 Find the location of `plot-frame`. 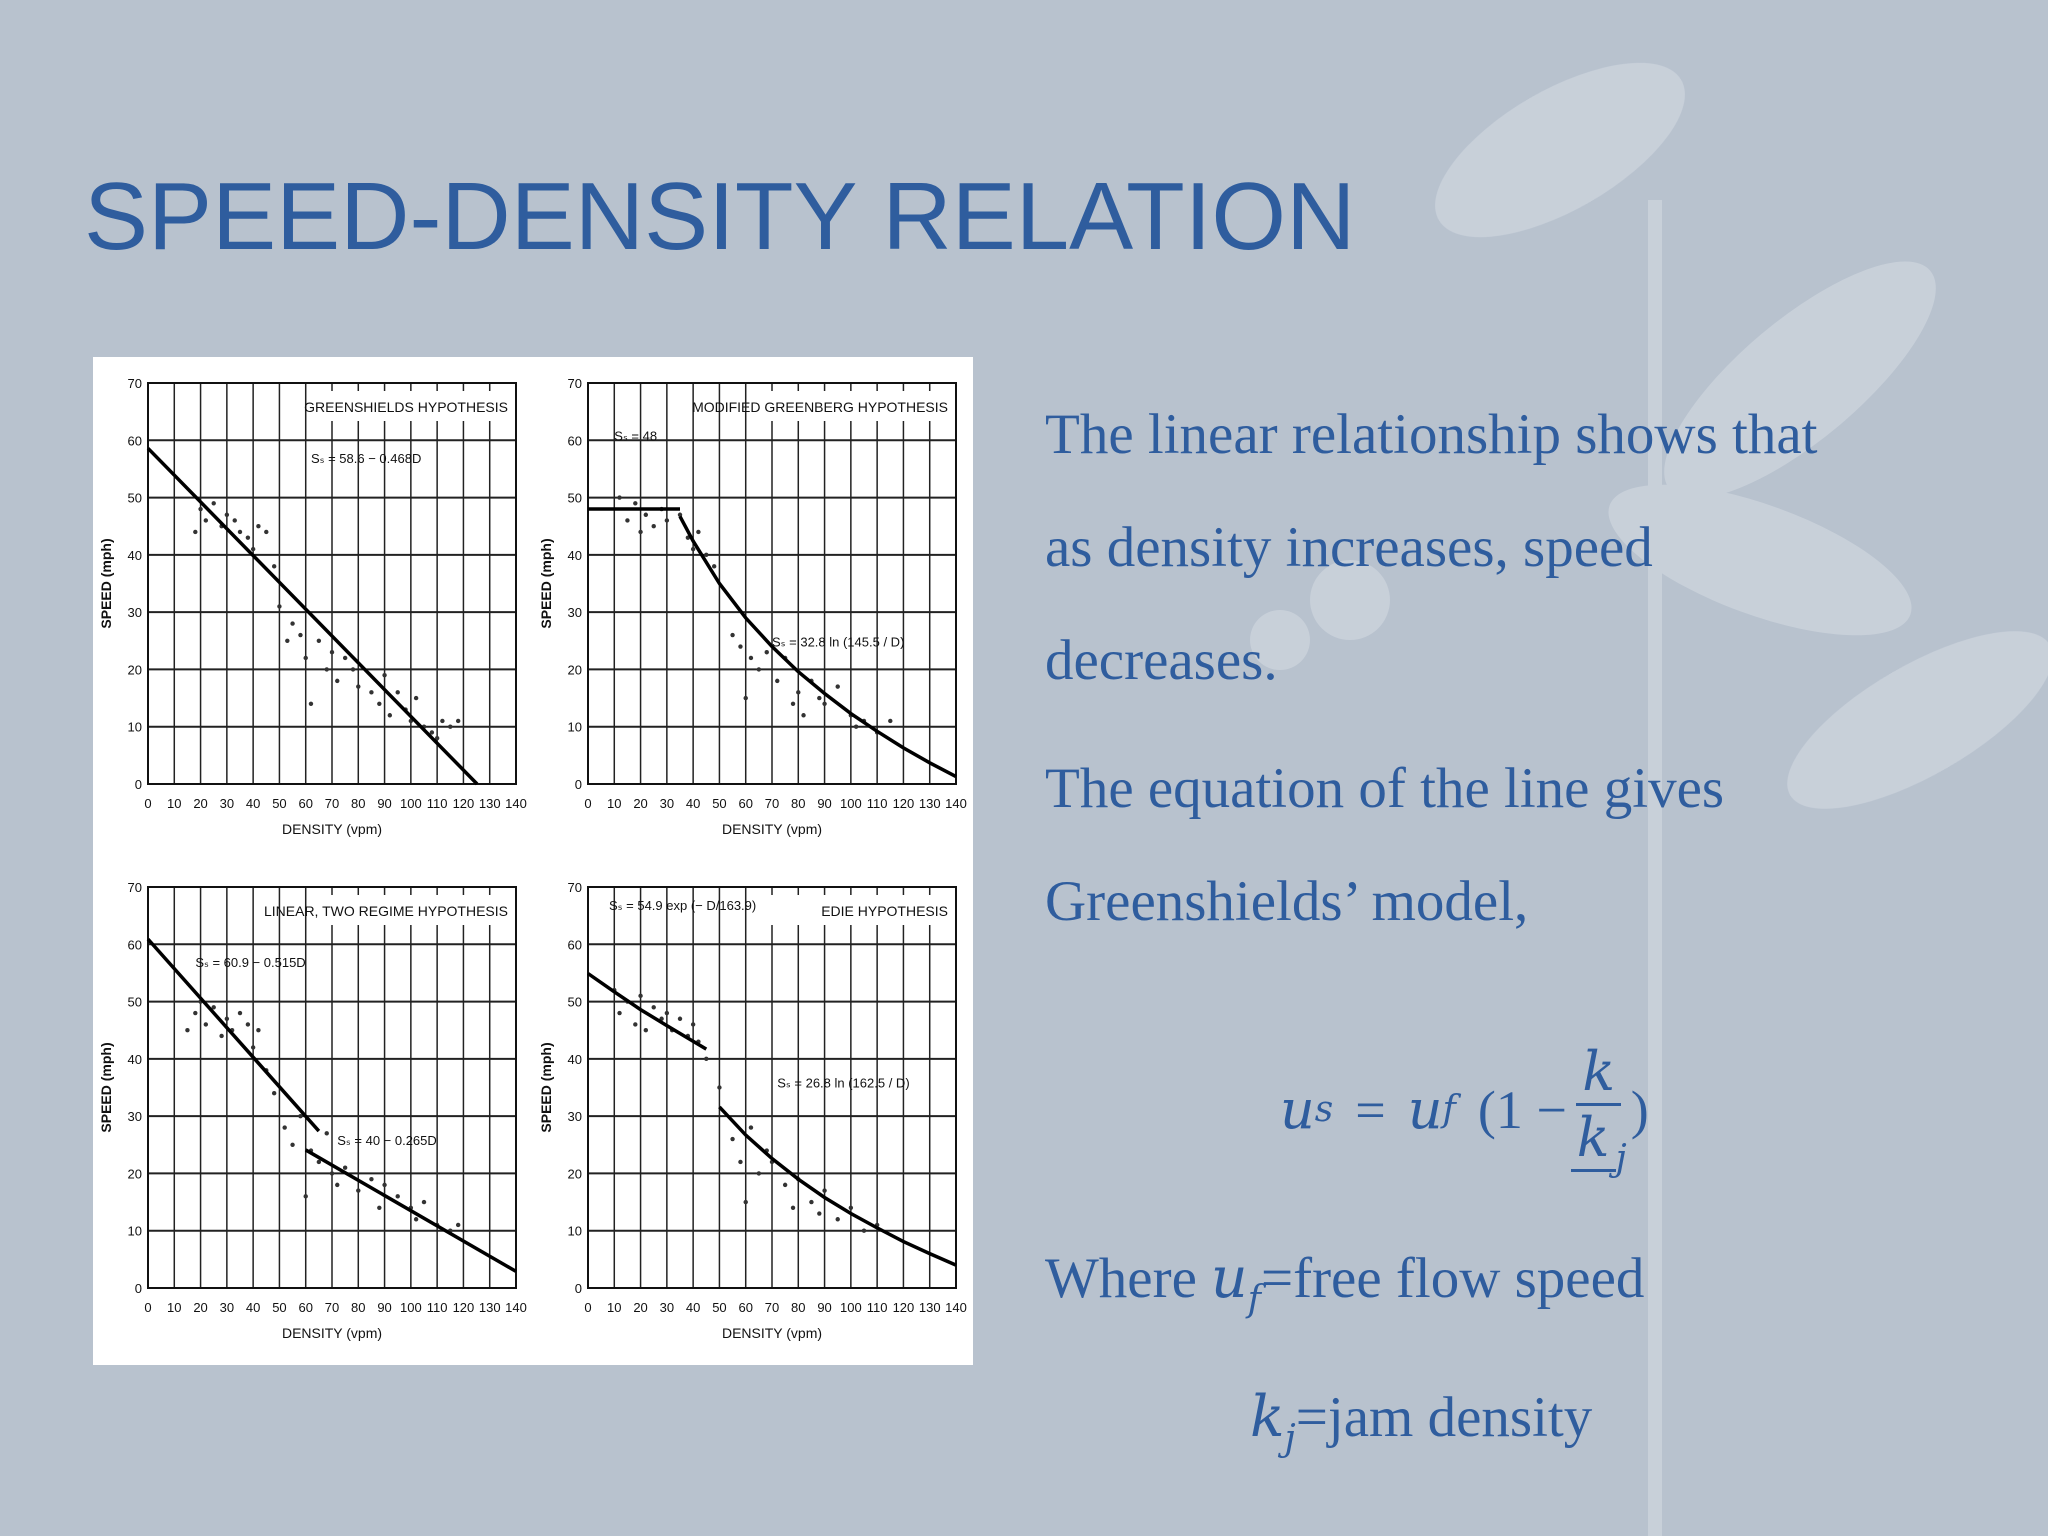

plot-frame is located at coordinates (332, 583).